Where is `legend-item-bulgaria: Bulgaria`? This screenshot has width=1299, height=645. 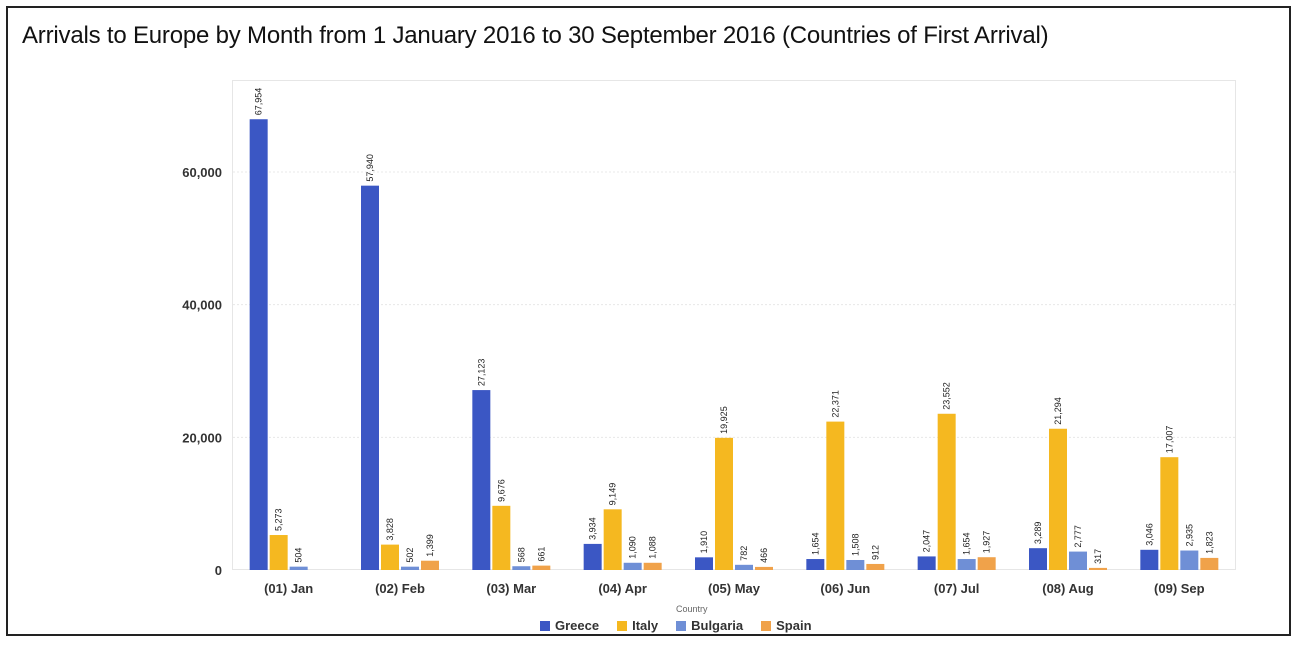
legend-item-bulgaria: Bulgaria is located at coordinates (709, 625).